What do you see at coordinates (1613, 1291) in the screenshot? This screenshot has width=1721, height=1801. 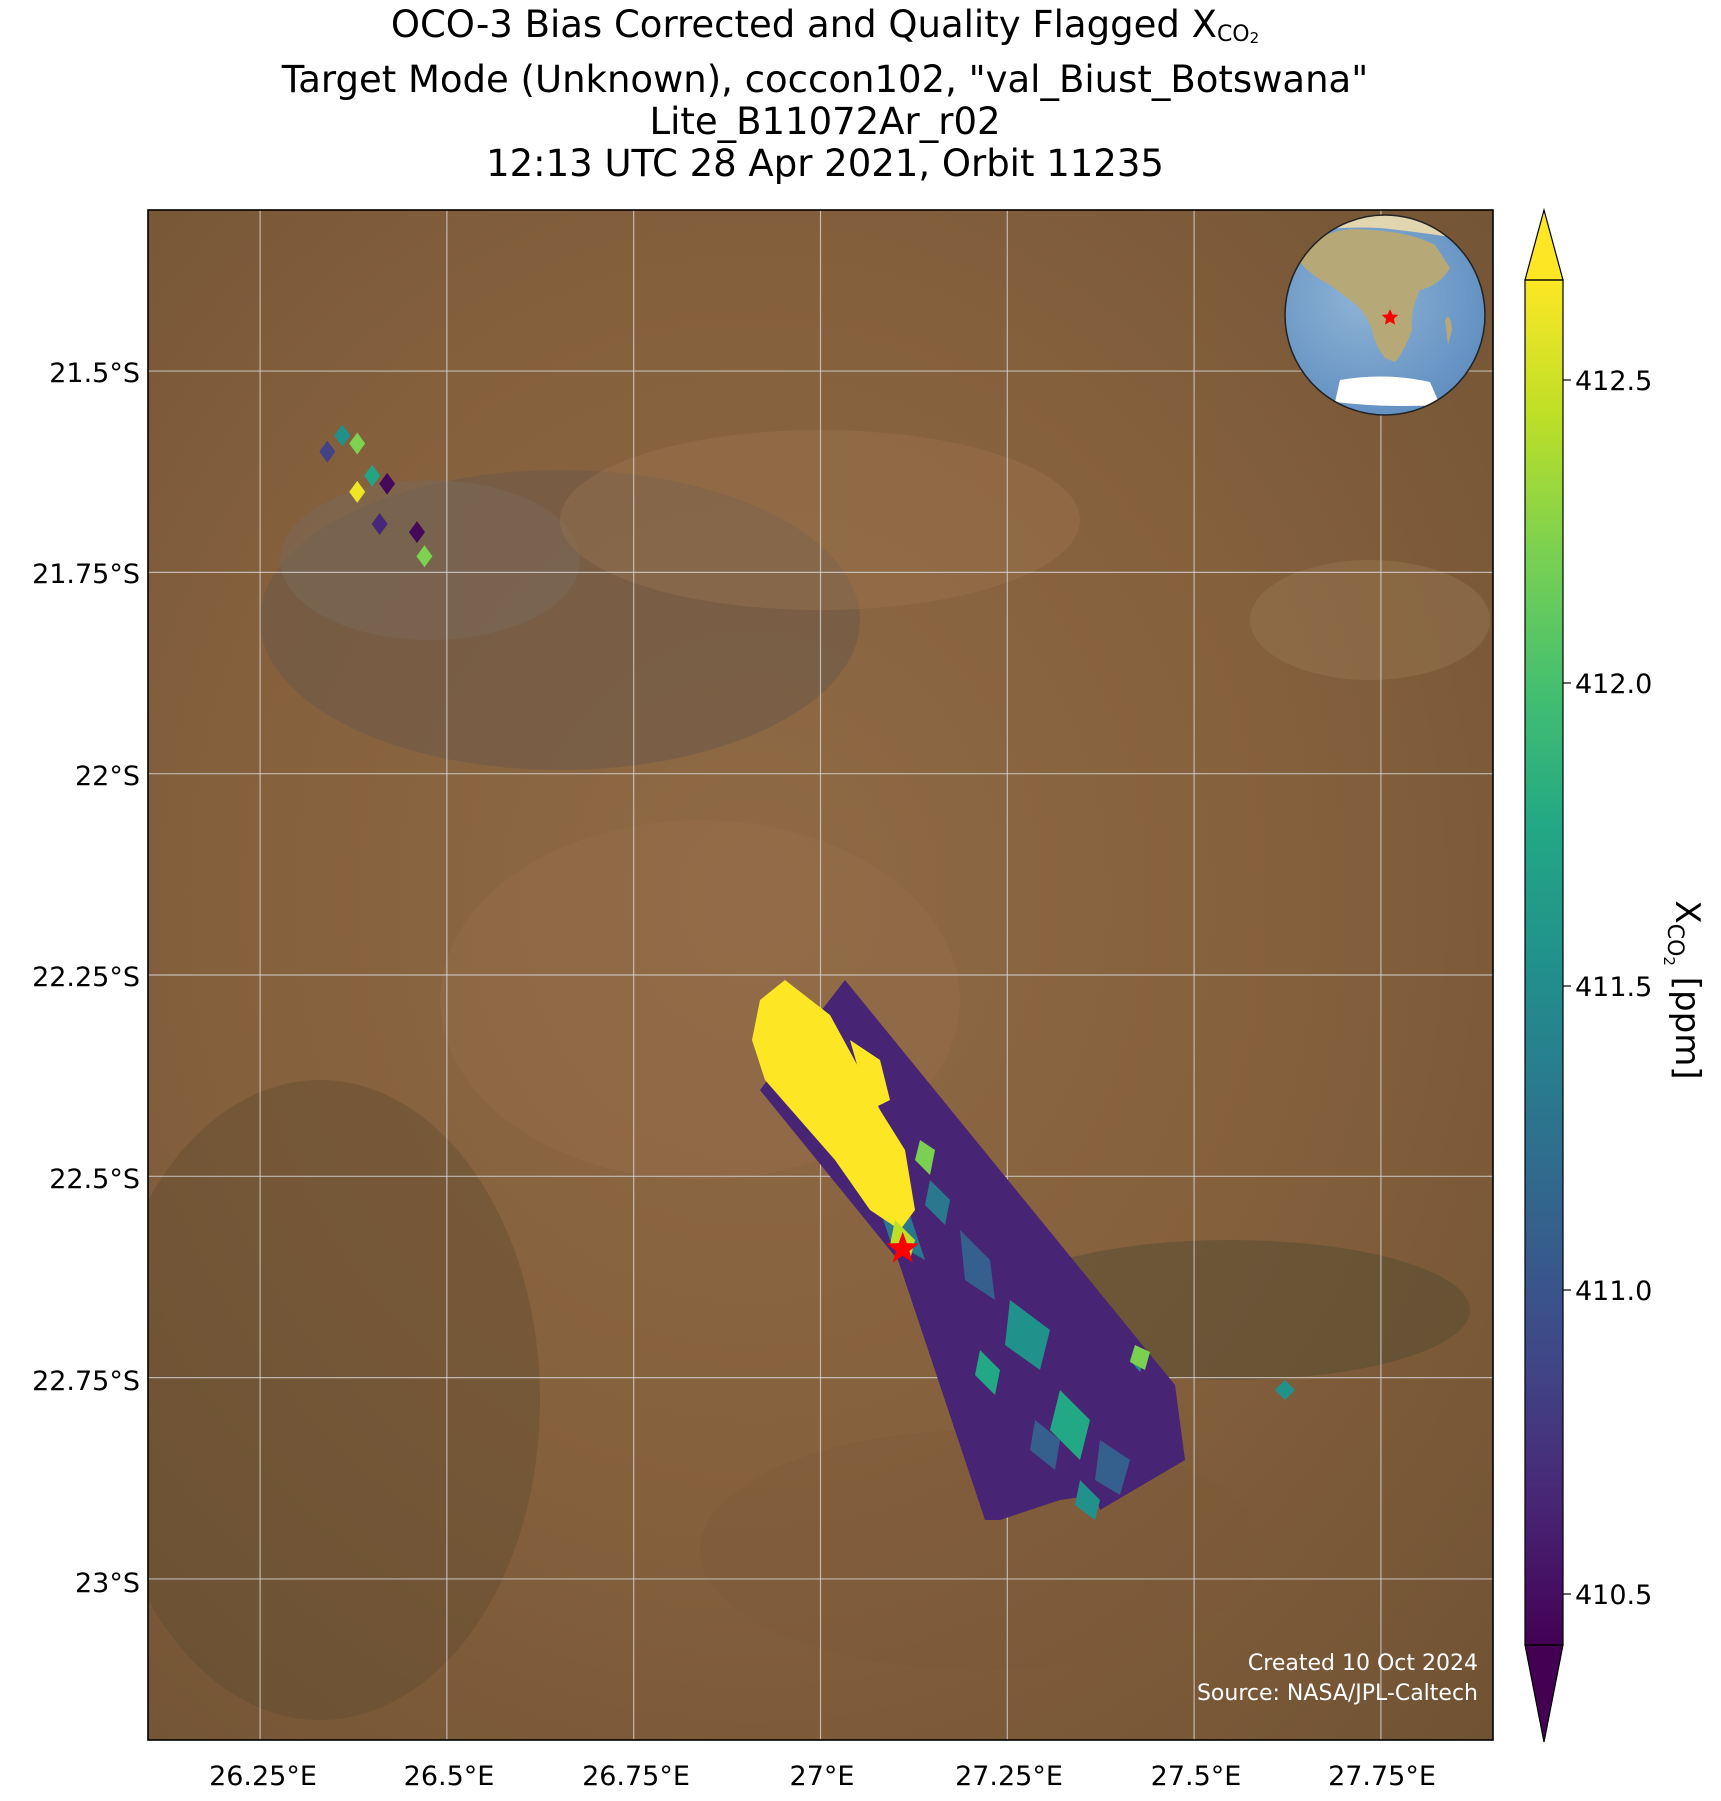 I see `colorbar-tick-label: 411.0` at bounding box center [1613, 1291].